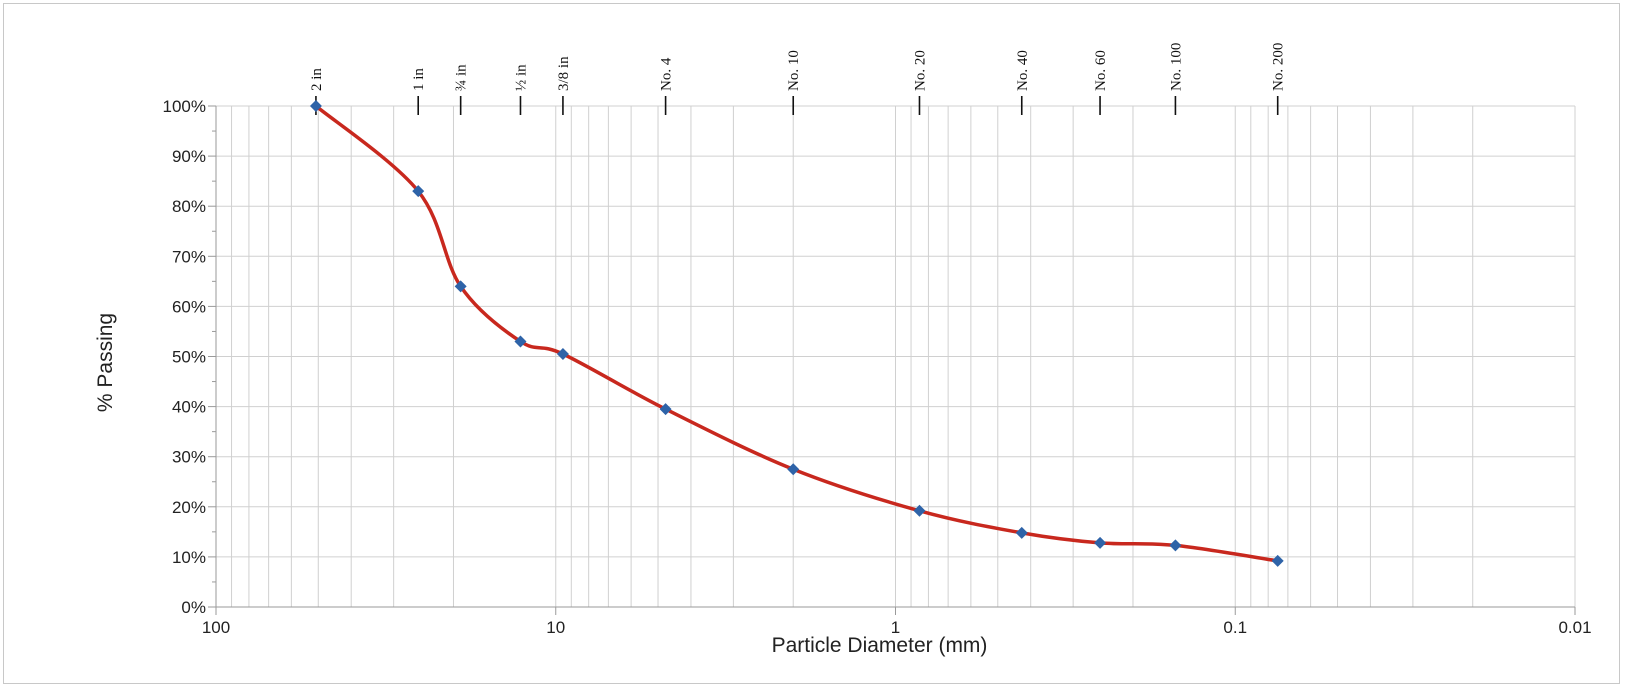  I want to click on sieve-label: No. 200, so click(1279, 67).